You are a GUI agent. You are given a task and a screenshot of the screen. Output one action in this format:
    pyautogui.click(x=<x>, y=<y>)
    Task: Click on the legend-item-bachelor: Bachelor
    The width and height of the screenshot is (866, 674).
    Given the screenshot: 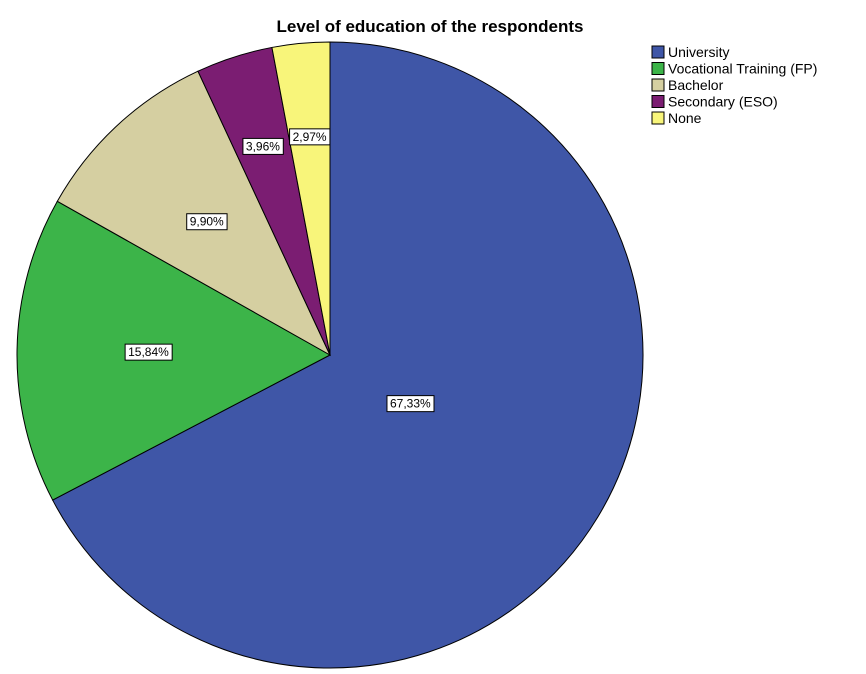 What is the action you would take?
    pyautogui.click(x=687, y=85)
    